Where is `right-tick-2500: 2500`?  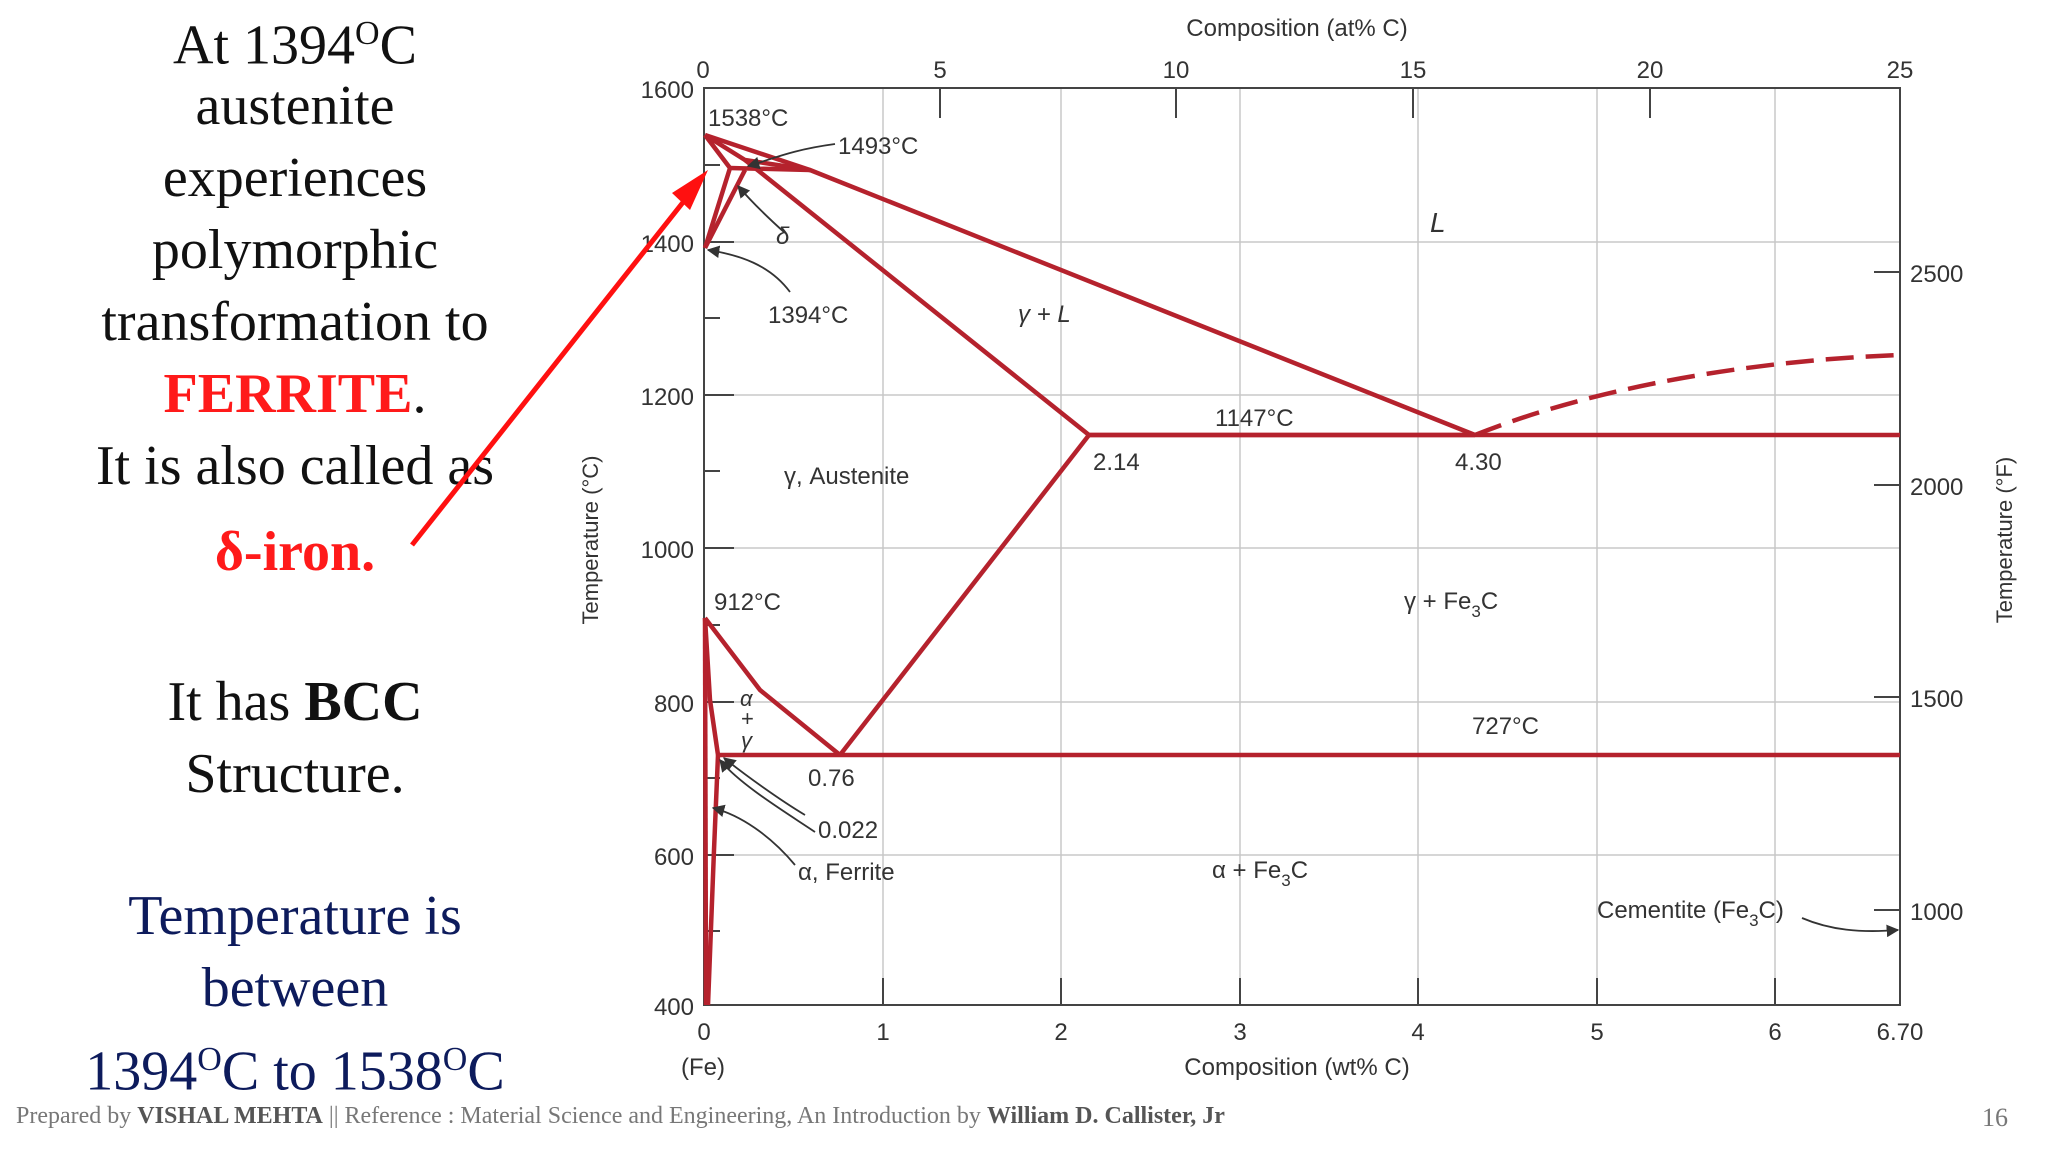
right-tick-2500: 2500 is located at coordinates (1936, 274).